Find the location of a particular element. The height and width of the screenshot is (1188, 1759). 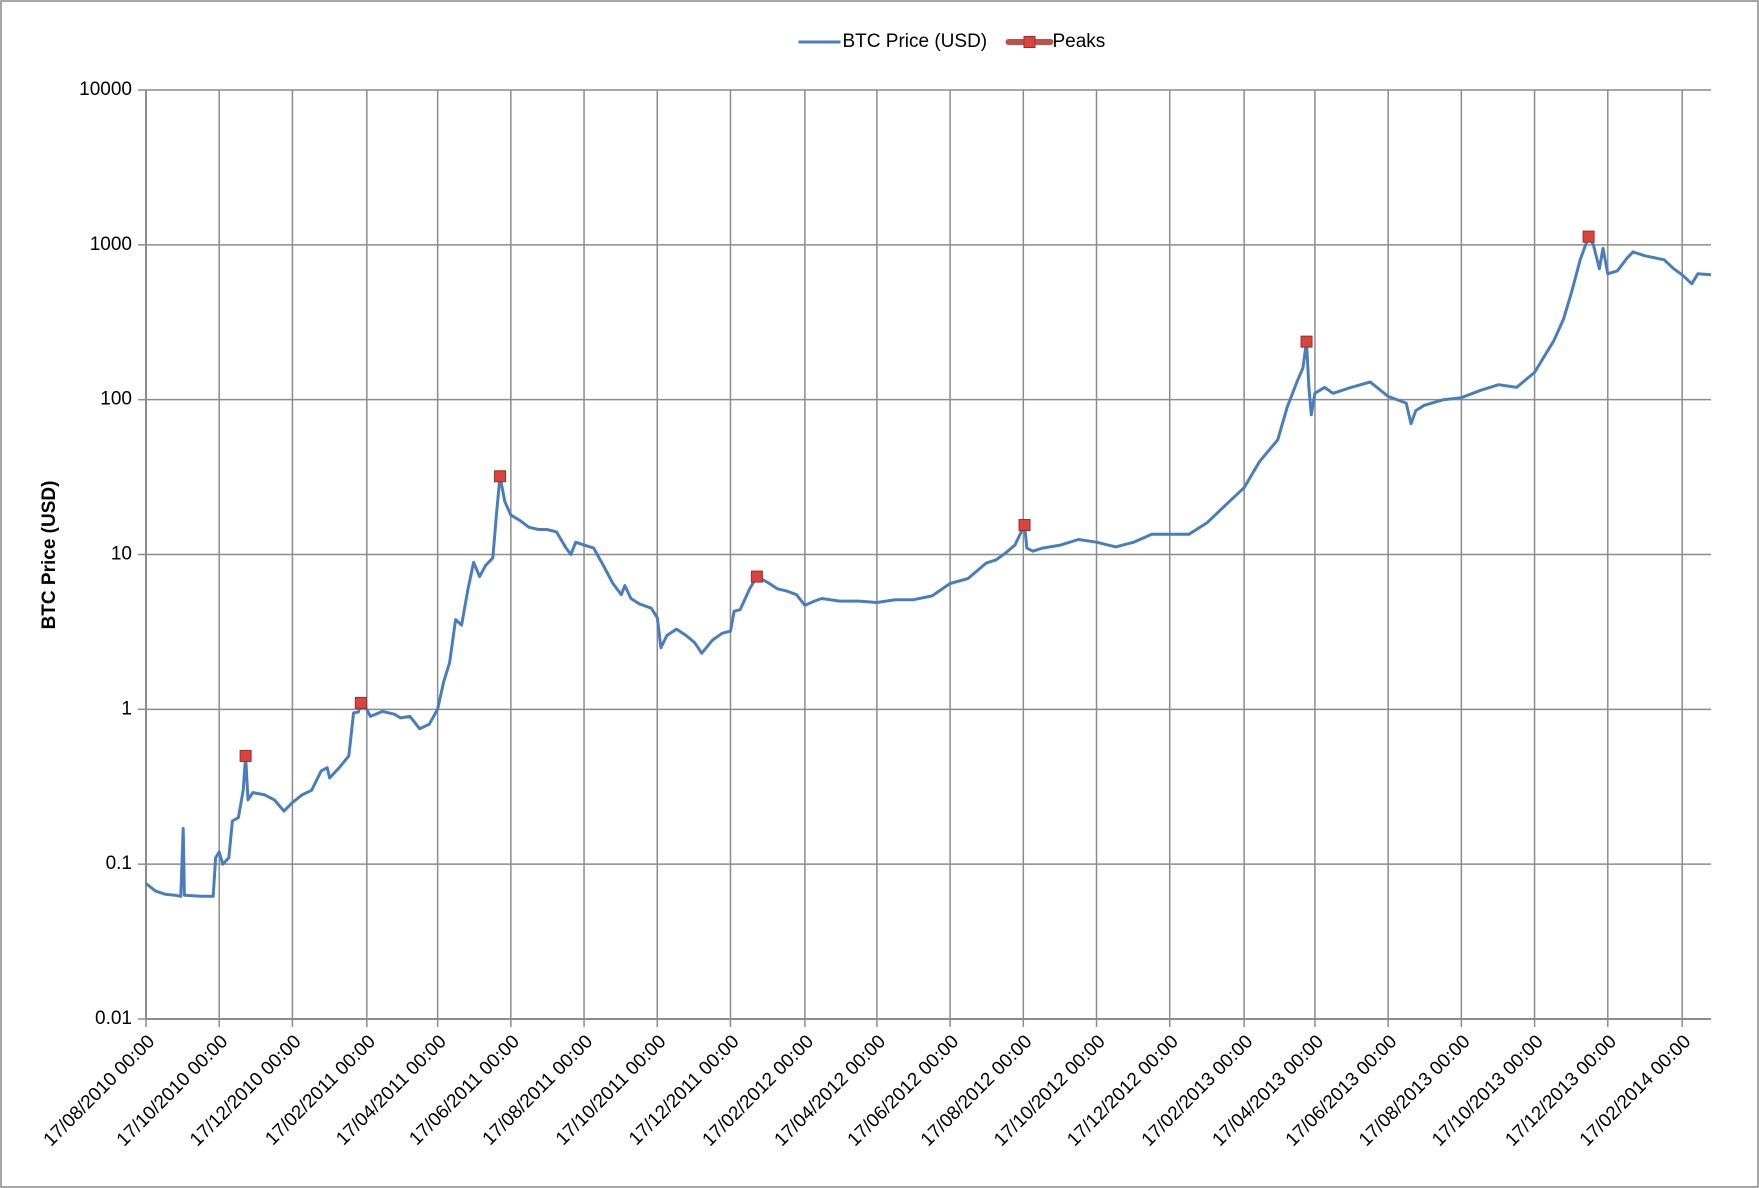

y-tick-label: 1 is located at coordinates (126, 708).